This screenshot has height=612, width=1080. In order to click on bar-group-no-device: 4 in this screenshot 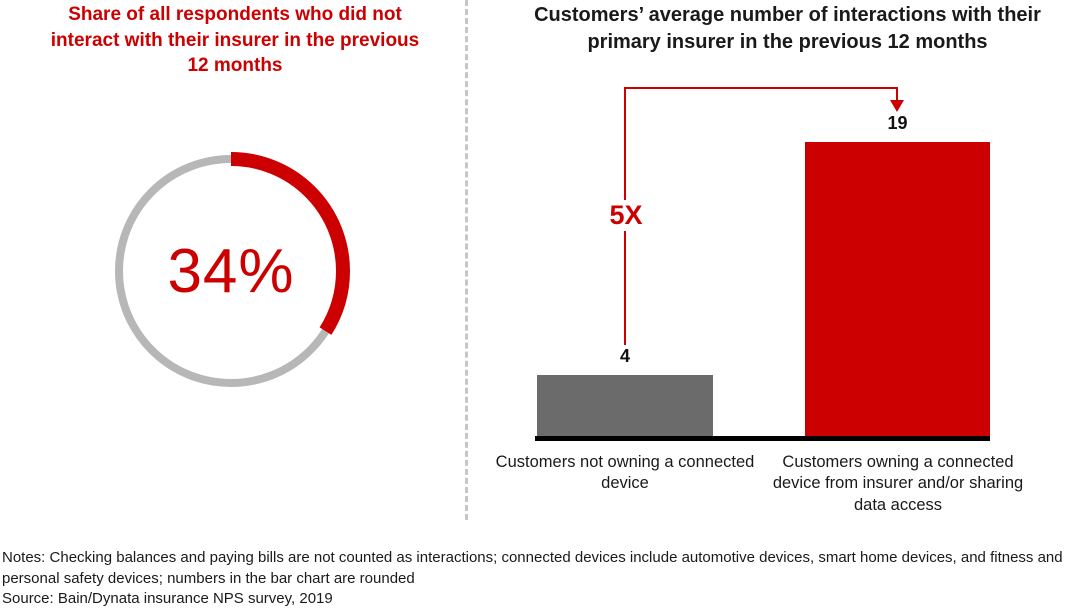, I will do `click(625, 391)`.